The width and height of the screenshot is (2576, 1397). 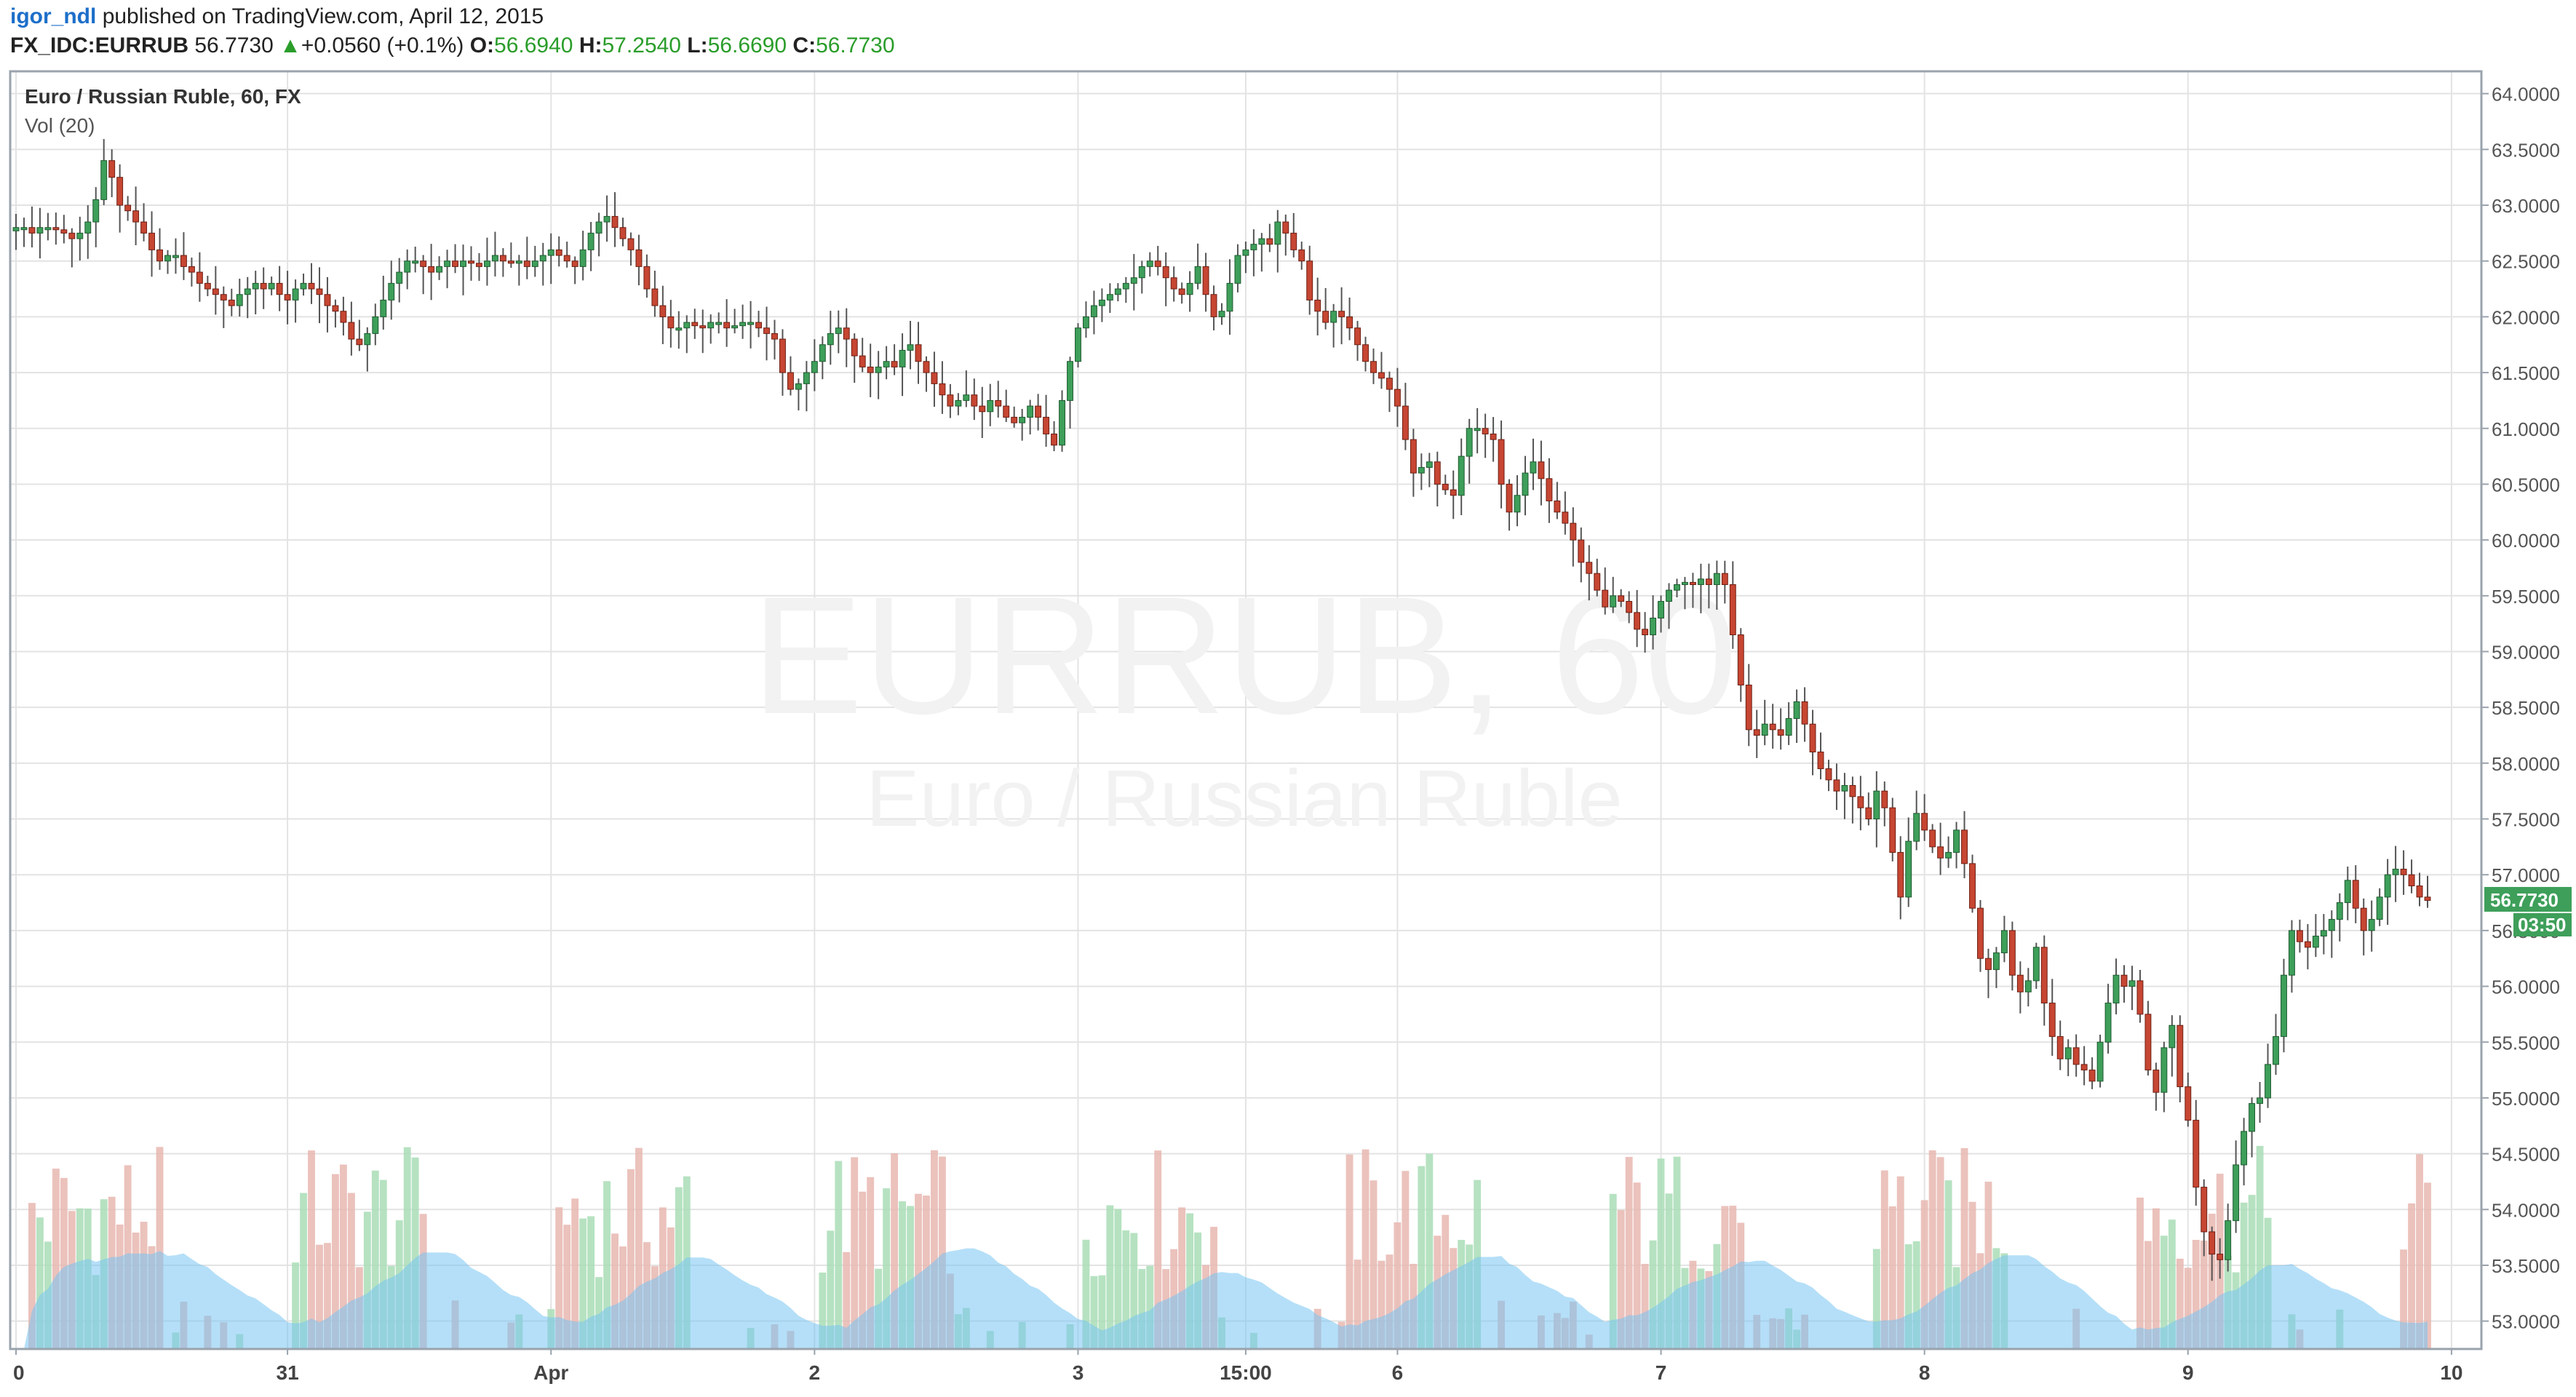 I want to click on low-label: L:, so click(x=697, y=45).